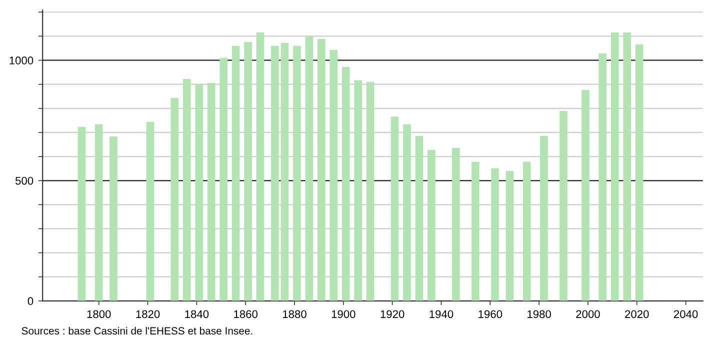 Image resolution: width=710 pixels, height=340 pixels. I want to click on y-tick-label: 0, so click(31, 301).